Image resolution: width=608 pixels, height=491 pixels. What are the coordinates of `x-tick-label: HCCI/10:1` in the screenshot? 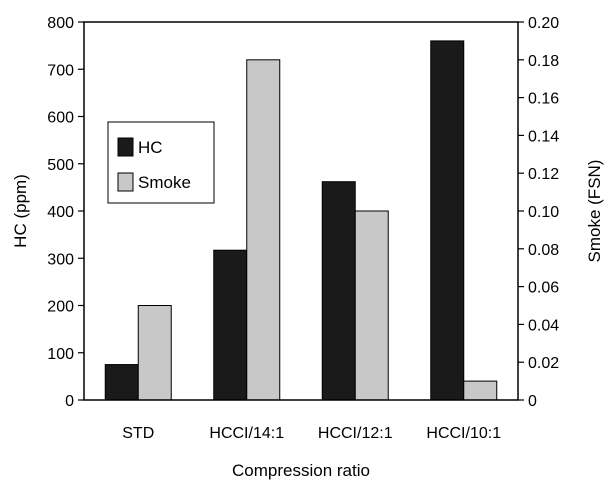 It's located at (463, 433).